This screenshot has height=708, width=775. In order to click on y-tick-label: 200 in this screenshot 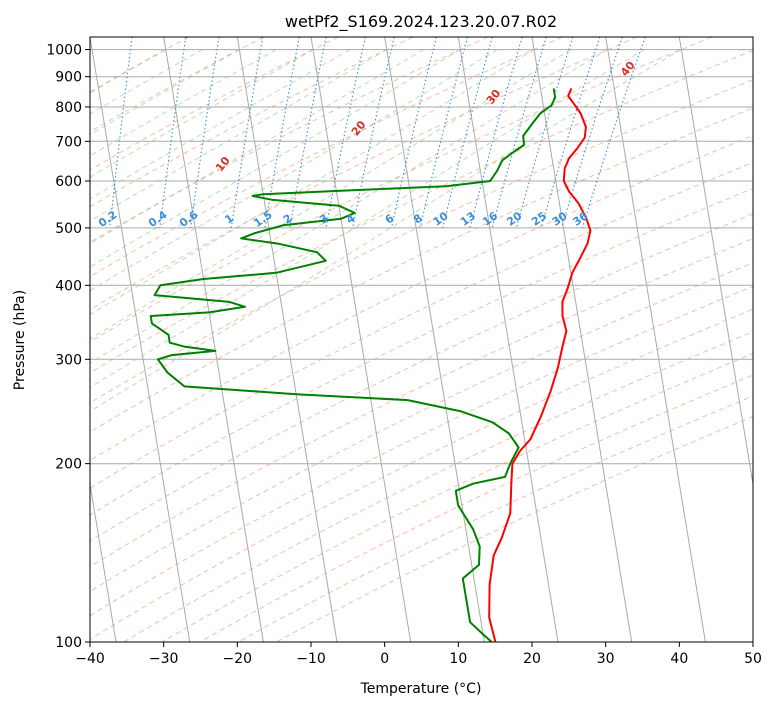, I will do `click(68, 465)`.